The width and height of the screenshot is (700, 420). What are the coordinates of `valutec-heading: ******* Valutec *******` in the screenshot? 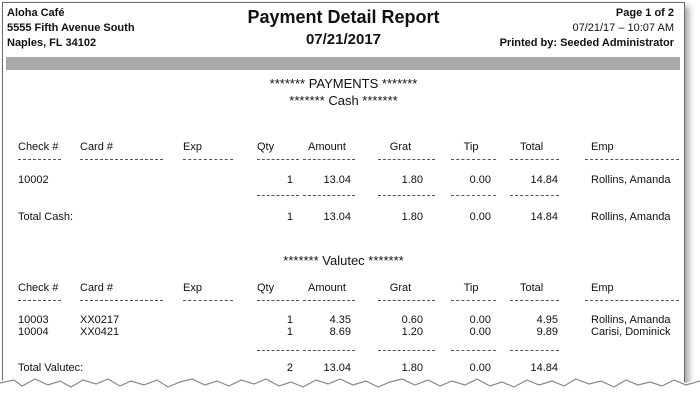 It's located at (343, 260).